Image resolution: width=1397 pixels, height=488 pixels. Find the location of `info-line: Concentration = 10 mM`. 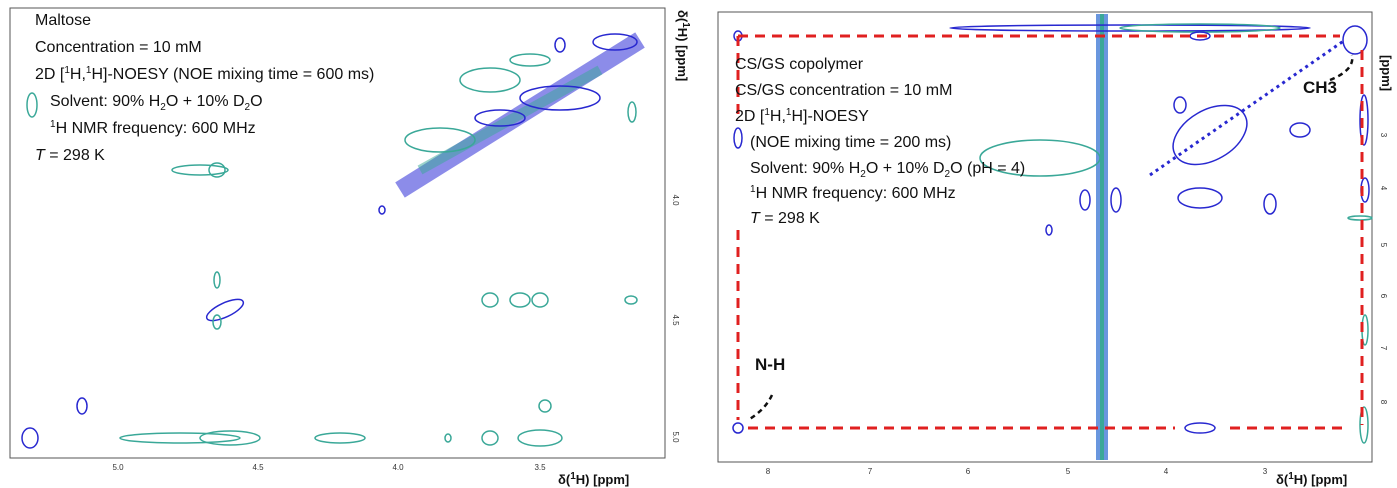

info-line: Concentration = 10 mM is located at coordinates (118, 47).